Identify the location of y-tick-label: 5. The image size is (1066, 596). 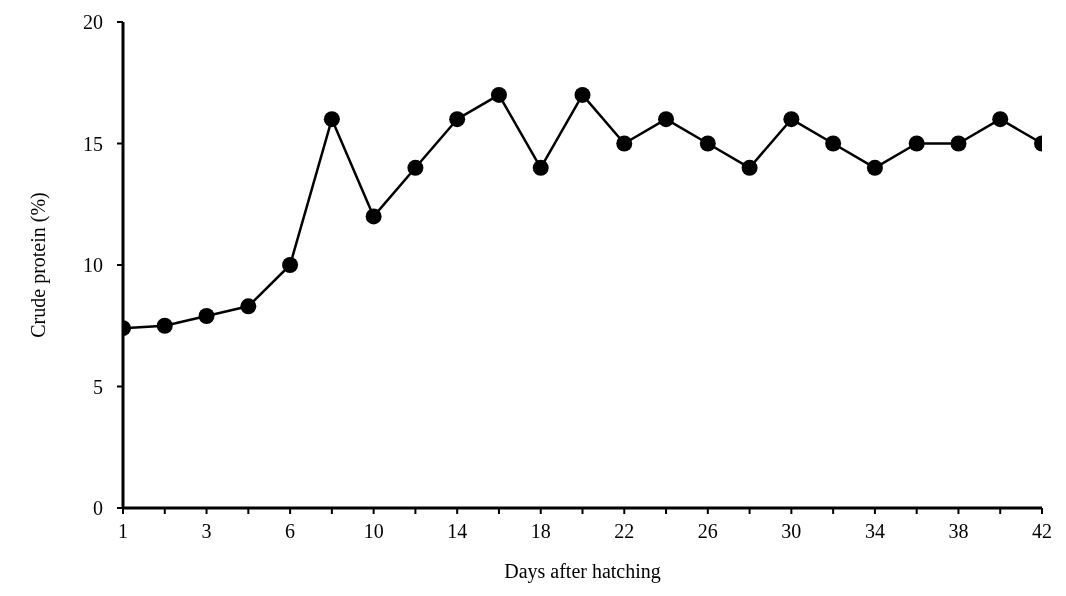
(98, 386).